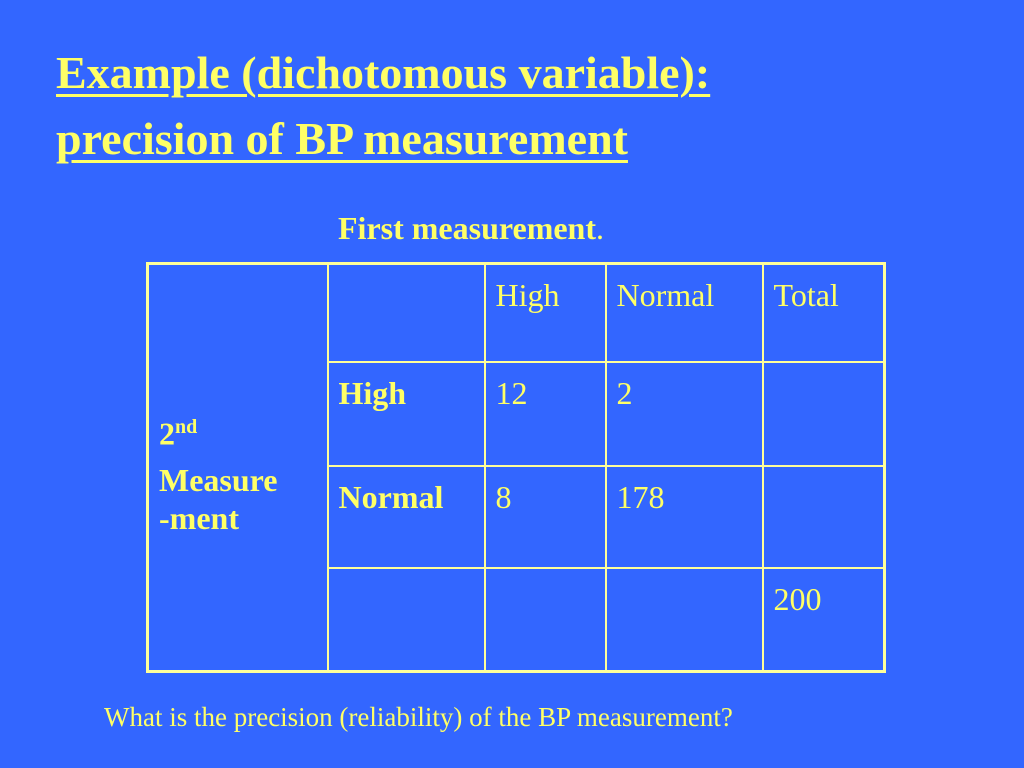 This screenshot has height=768, width=1024. Describe the element at coordinates (684, 312) in the screenshot. I see `header-cell-normal: Normal` at that location.